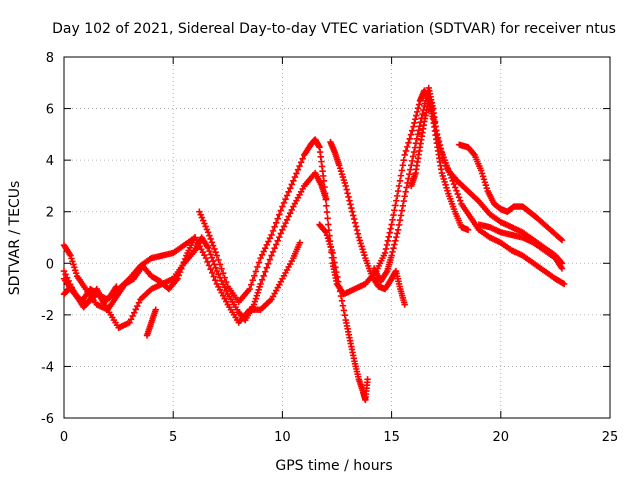 This screenshot has height=480, width=640. I want to click on series-sat-k, so click(90, 297).